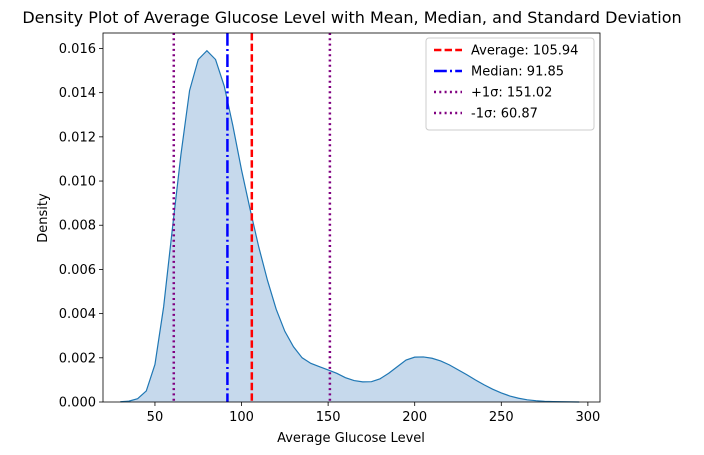  I want to click on x-tick-label-2: 150, so click(328, 417).